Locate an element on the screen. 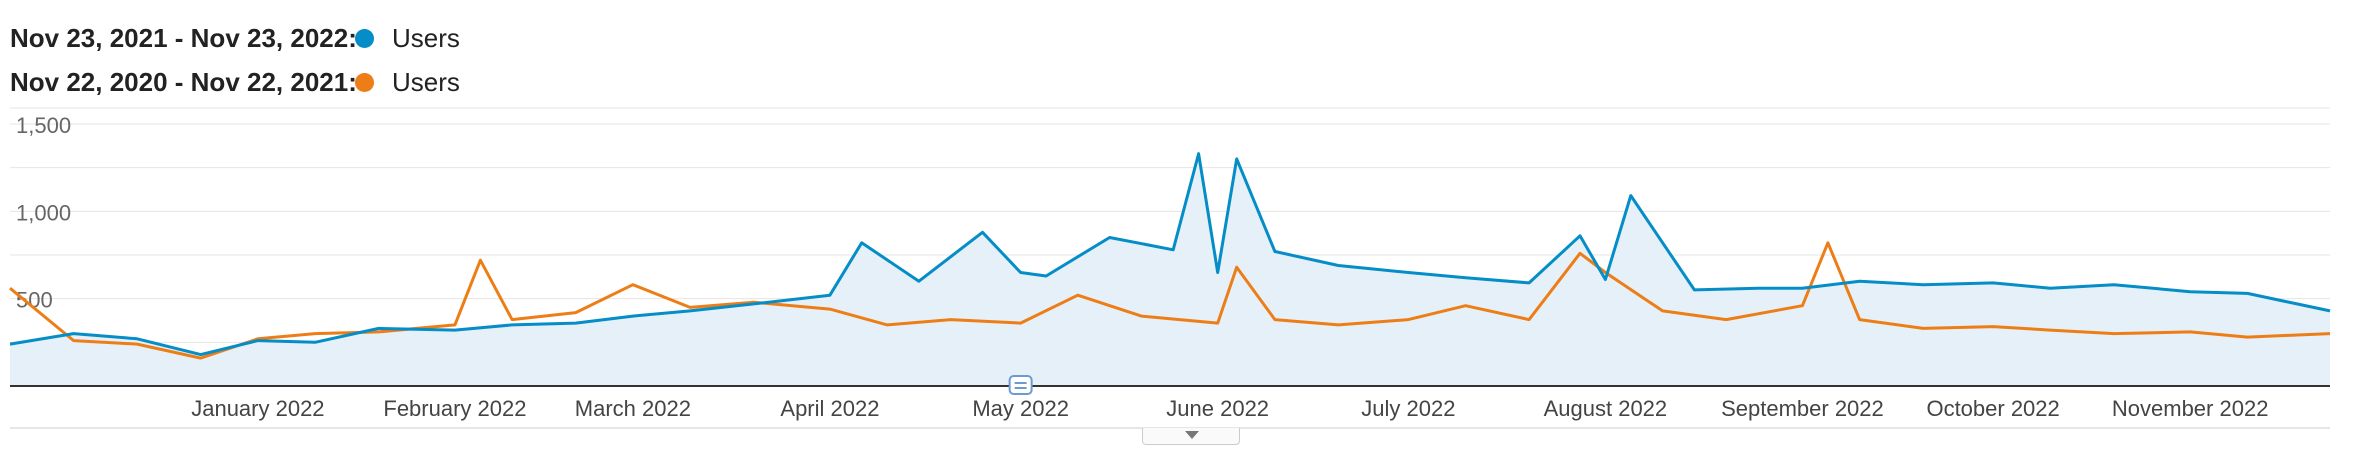  annotation-marker-icon is located at coordinates (1020, 385).